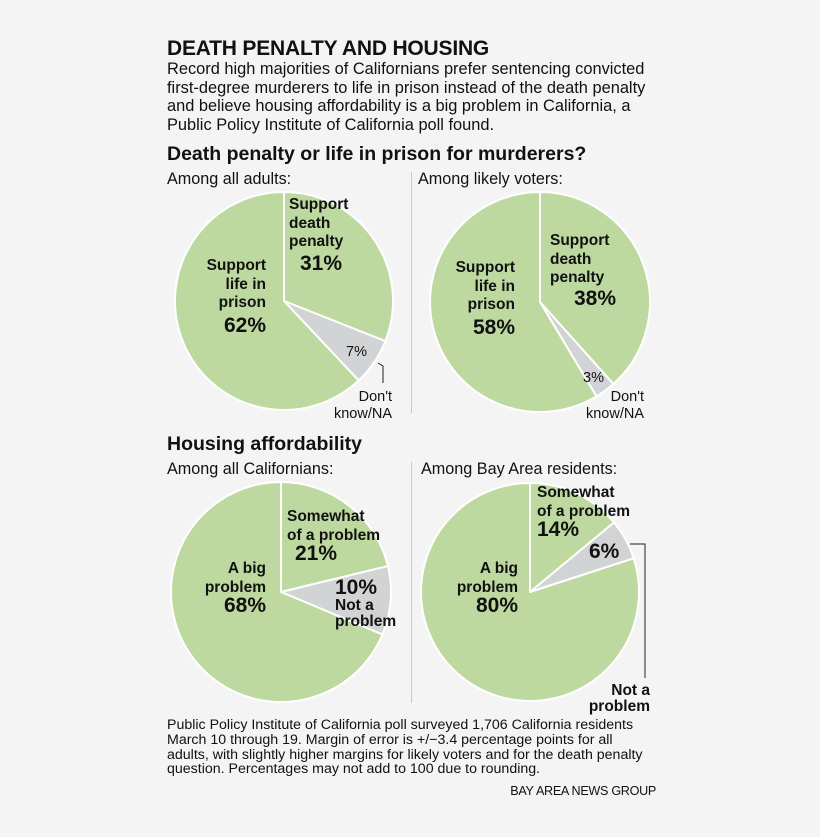 This screenshot has height=837, width=820. What do you see at coordinates (356, 352) in the screenshot?
I see `label-na-pct-adults: 7%` at bounding box center [356, 352].